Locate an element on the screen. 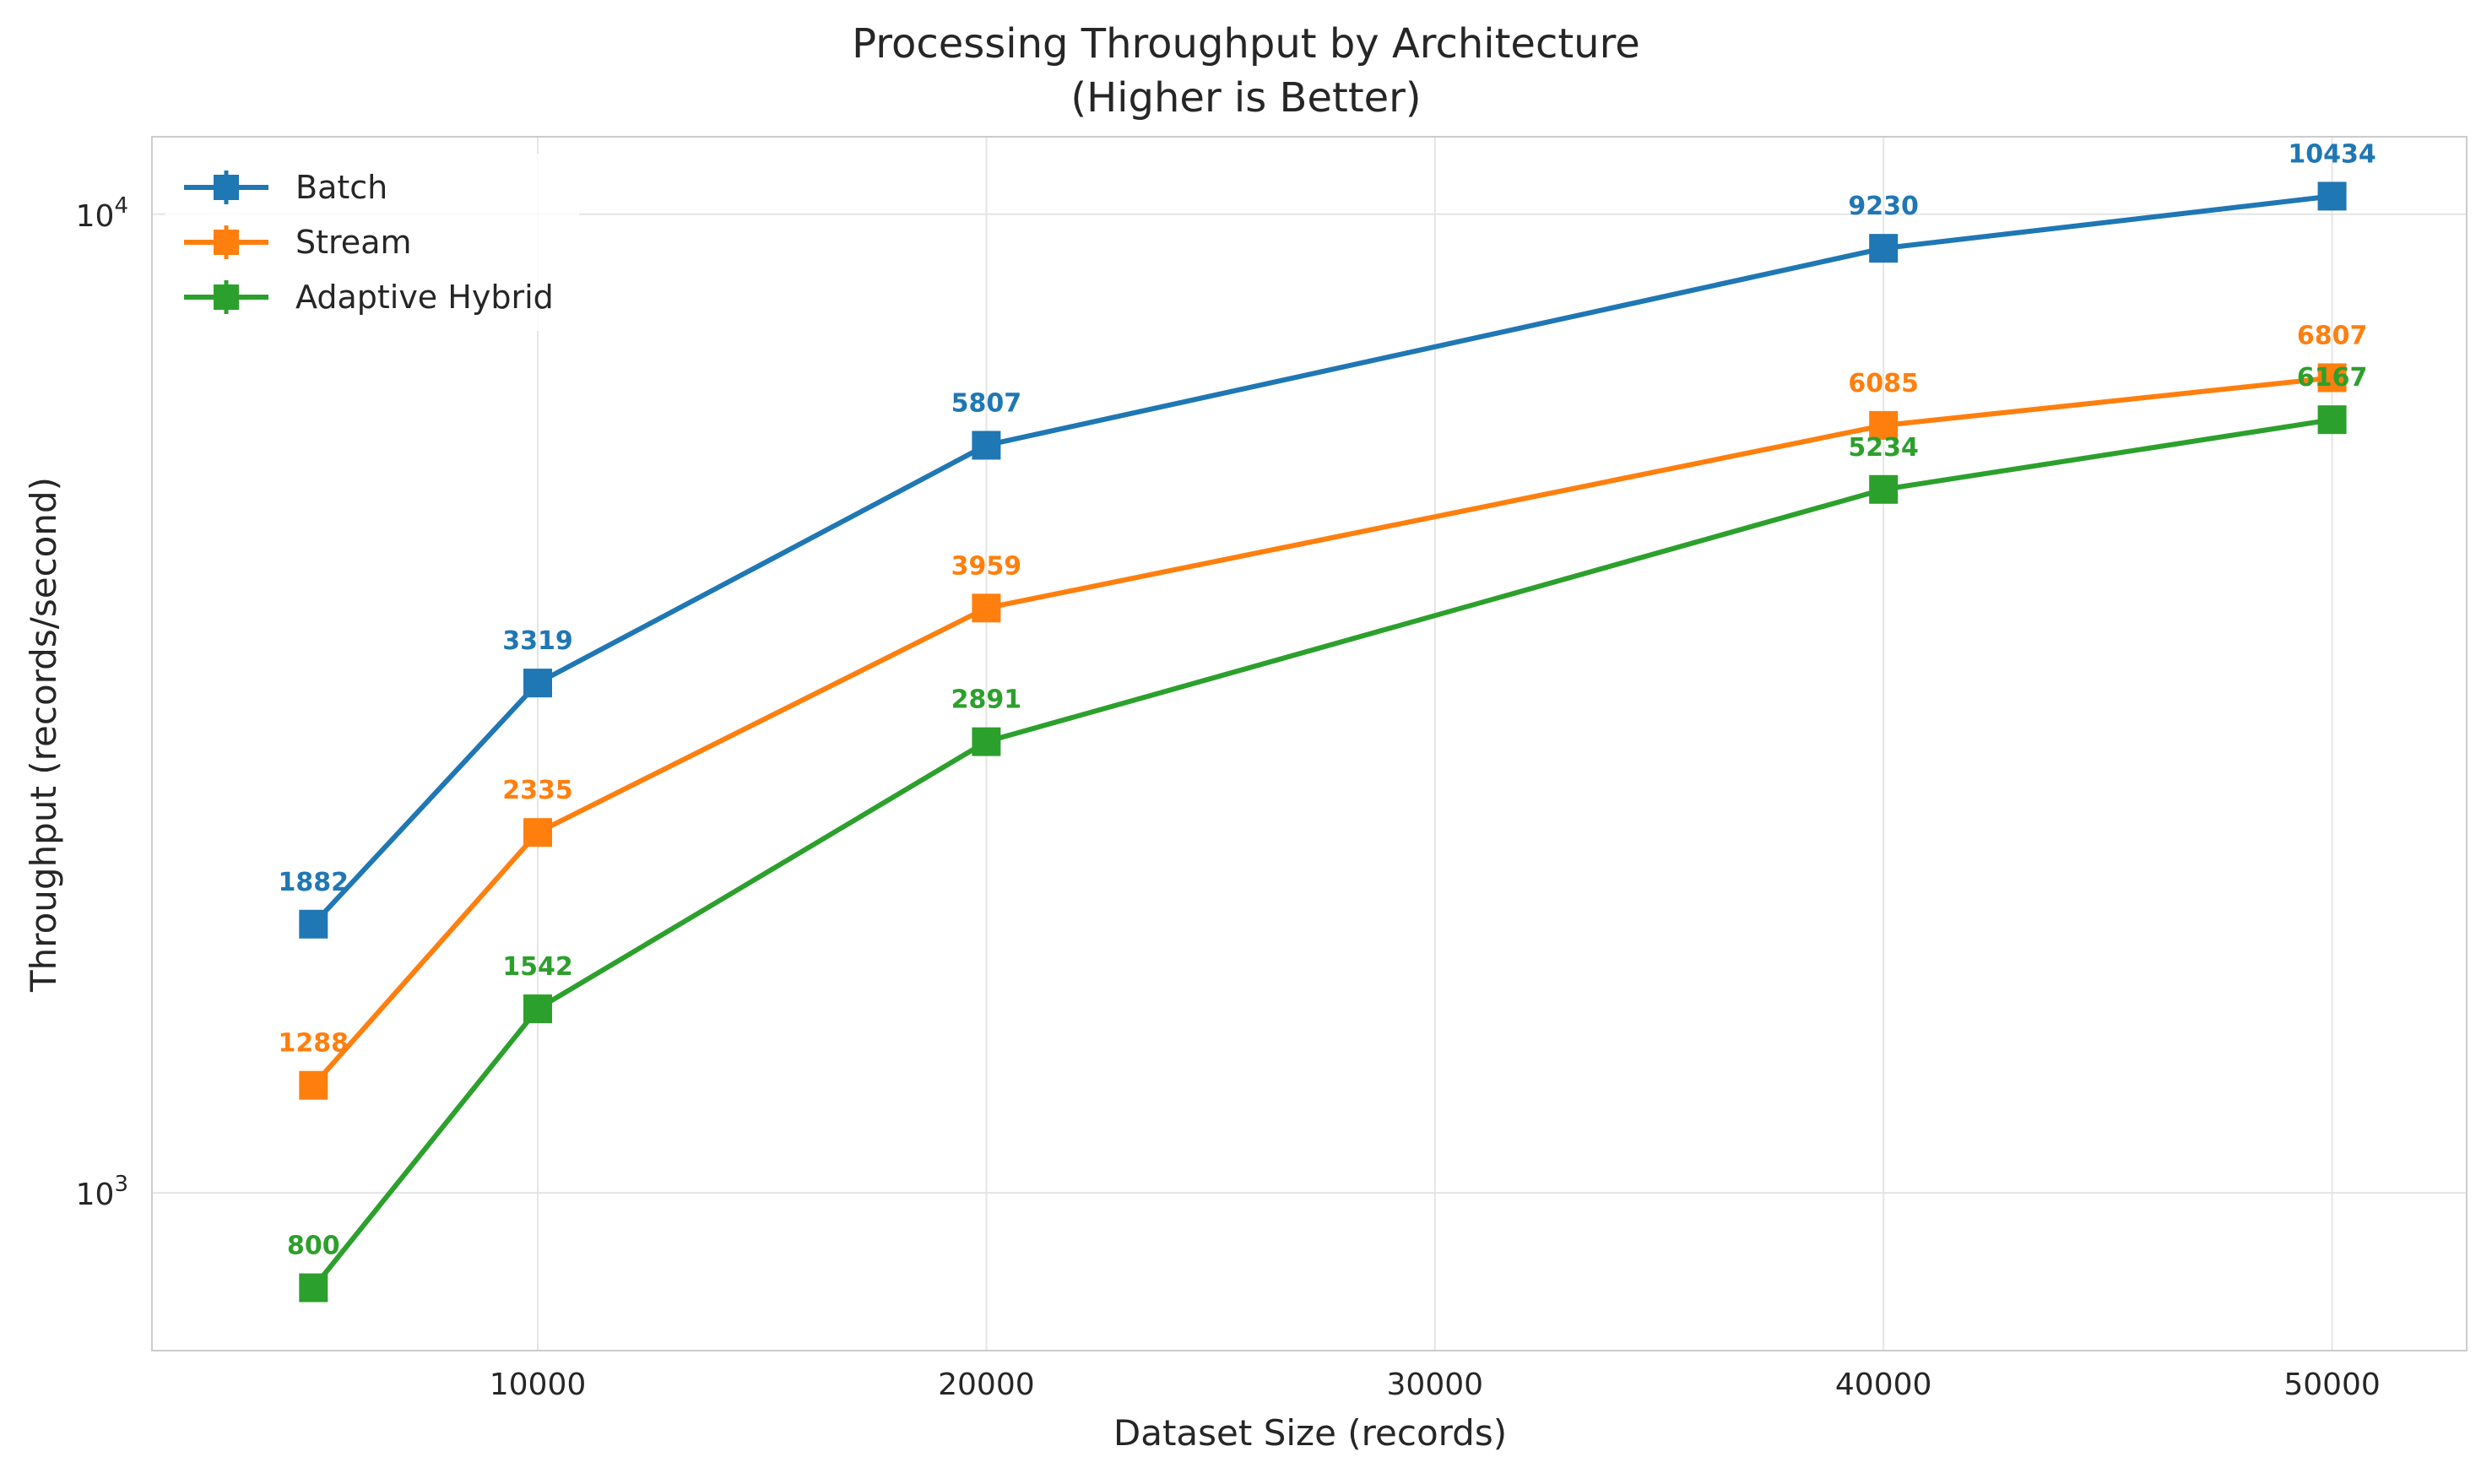 The width and height of the screenshot is (2492, 1484). data-label: 9230 is located at coordinates (1883, 206).